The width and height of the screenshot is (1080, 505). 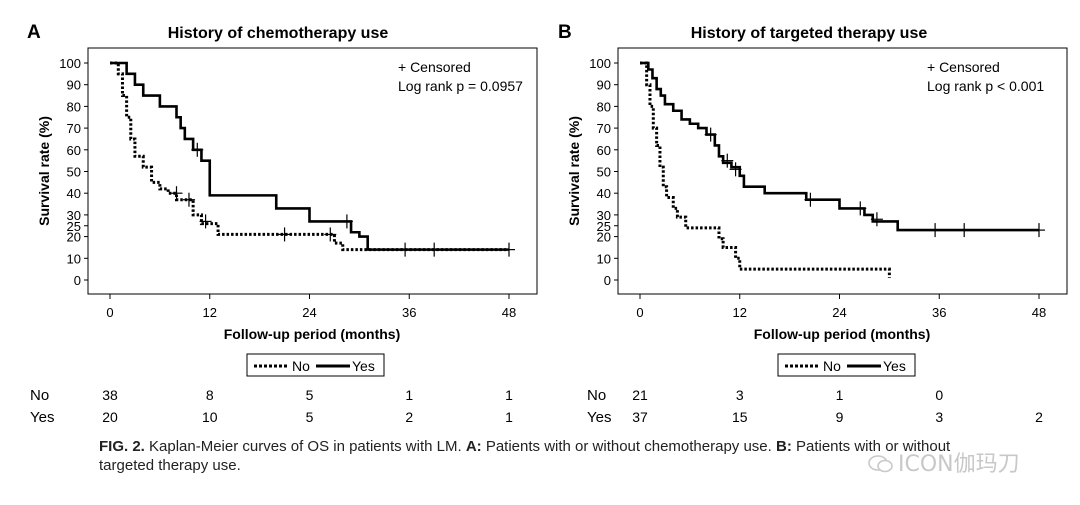 What do you see at coordinates (880, 464) in the screenshot?
I see `wechat-icon` at bounding box center [880, 464].